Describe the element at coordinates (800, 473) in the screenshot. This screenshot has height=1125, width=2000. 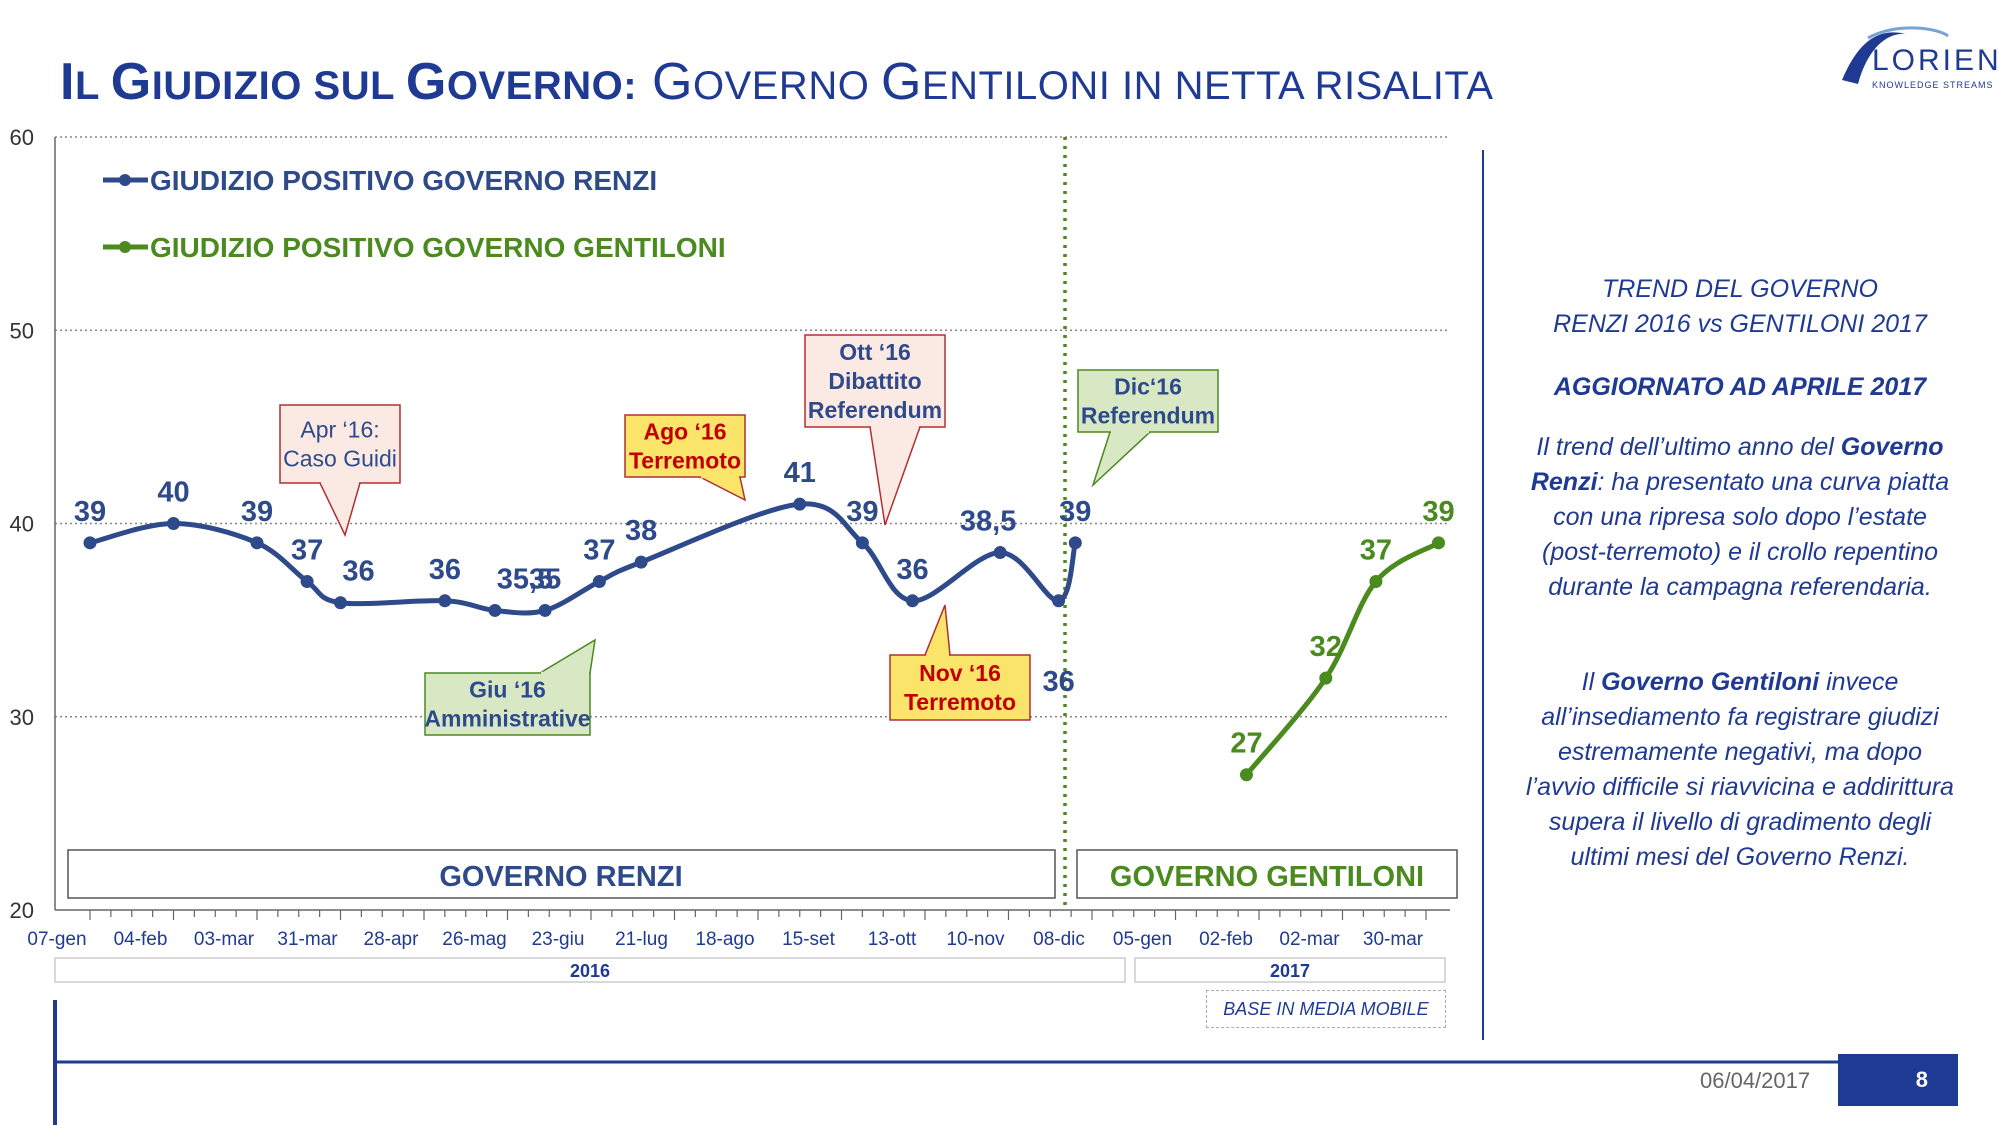
I see `data-label: 41` at that location.